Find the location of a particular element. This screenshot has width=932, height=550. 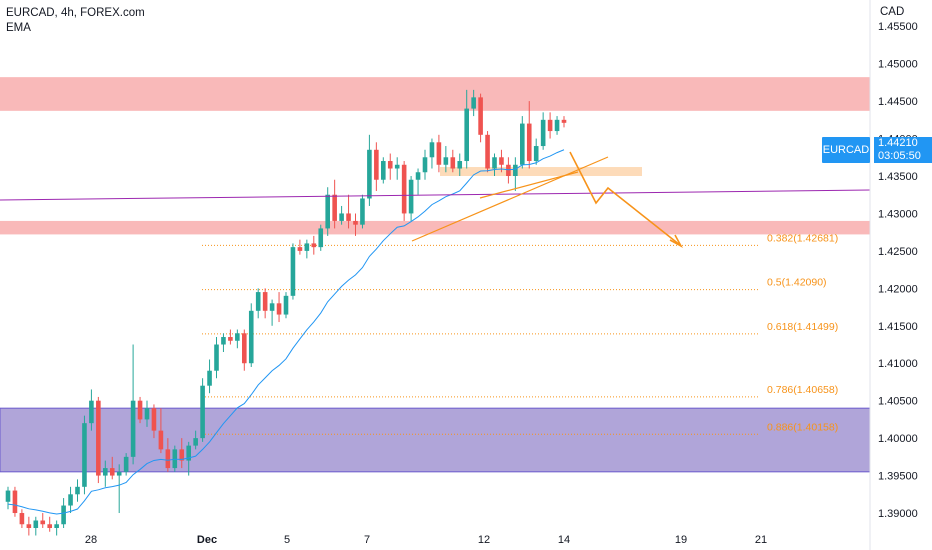

rising-trendline is located at coordinates (510, 199).